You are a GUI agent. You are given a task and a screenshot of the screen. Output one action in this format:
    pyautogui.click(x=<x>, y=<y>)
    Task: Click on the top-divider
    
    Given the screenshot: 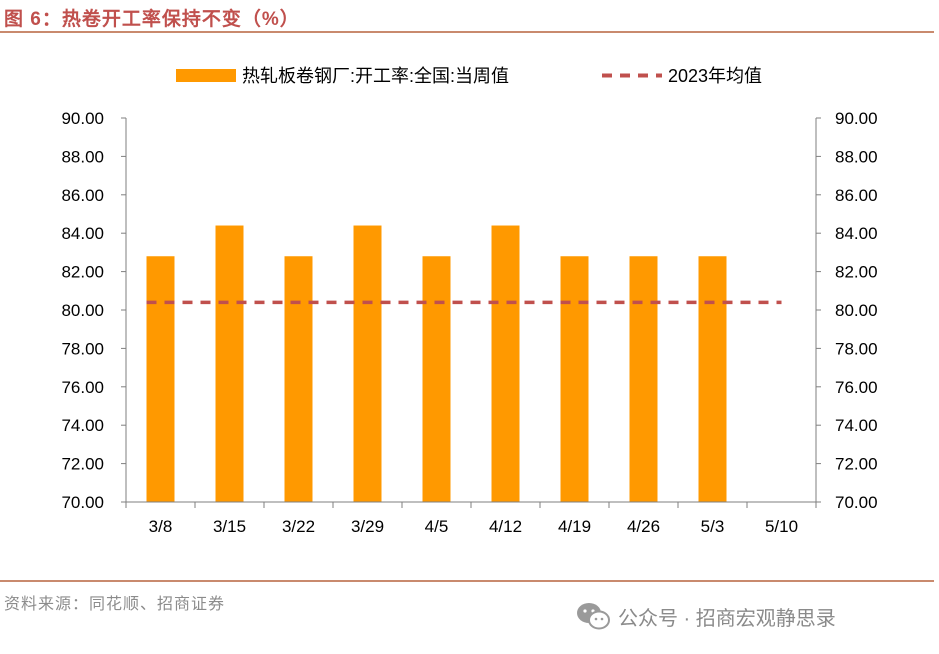 What is the action you would take?
    pyautogui.click(x=467, y=32)
    